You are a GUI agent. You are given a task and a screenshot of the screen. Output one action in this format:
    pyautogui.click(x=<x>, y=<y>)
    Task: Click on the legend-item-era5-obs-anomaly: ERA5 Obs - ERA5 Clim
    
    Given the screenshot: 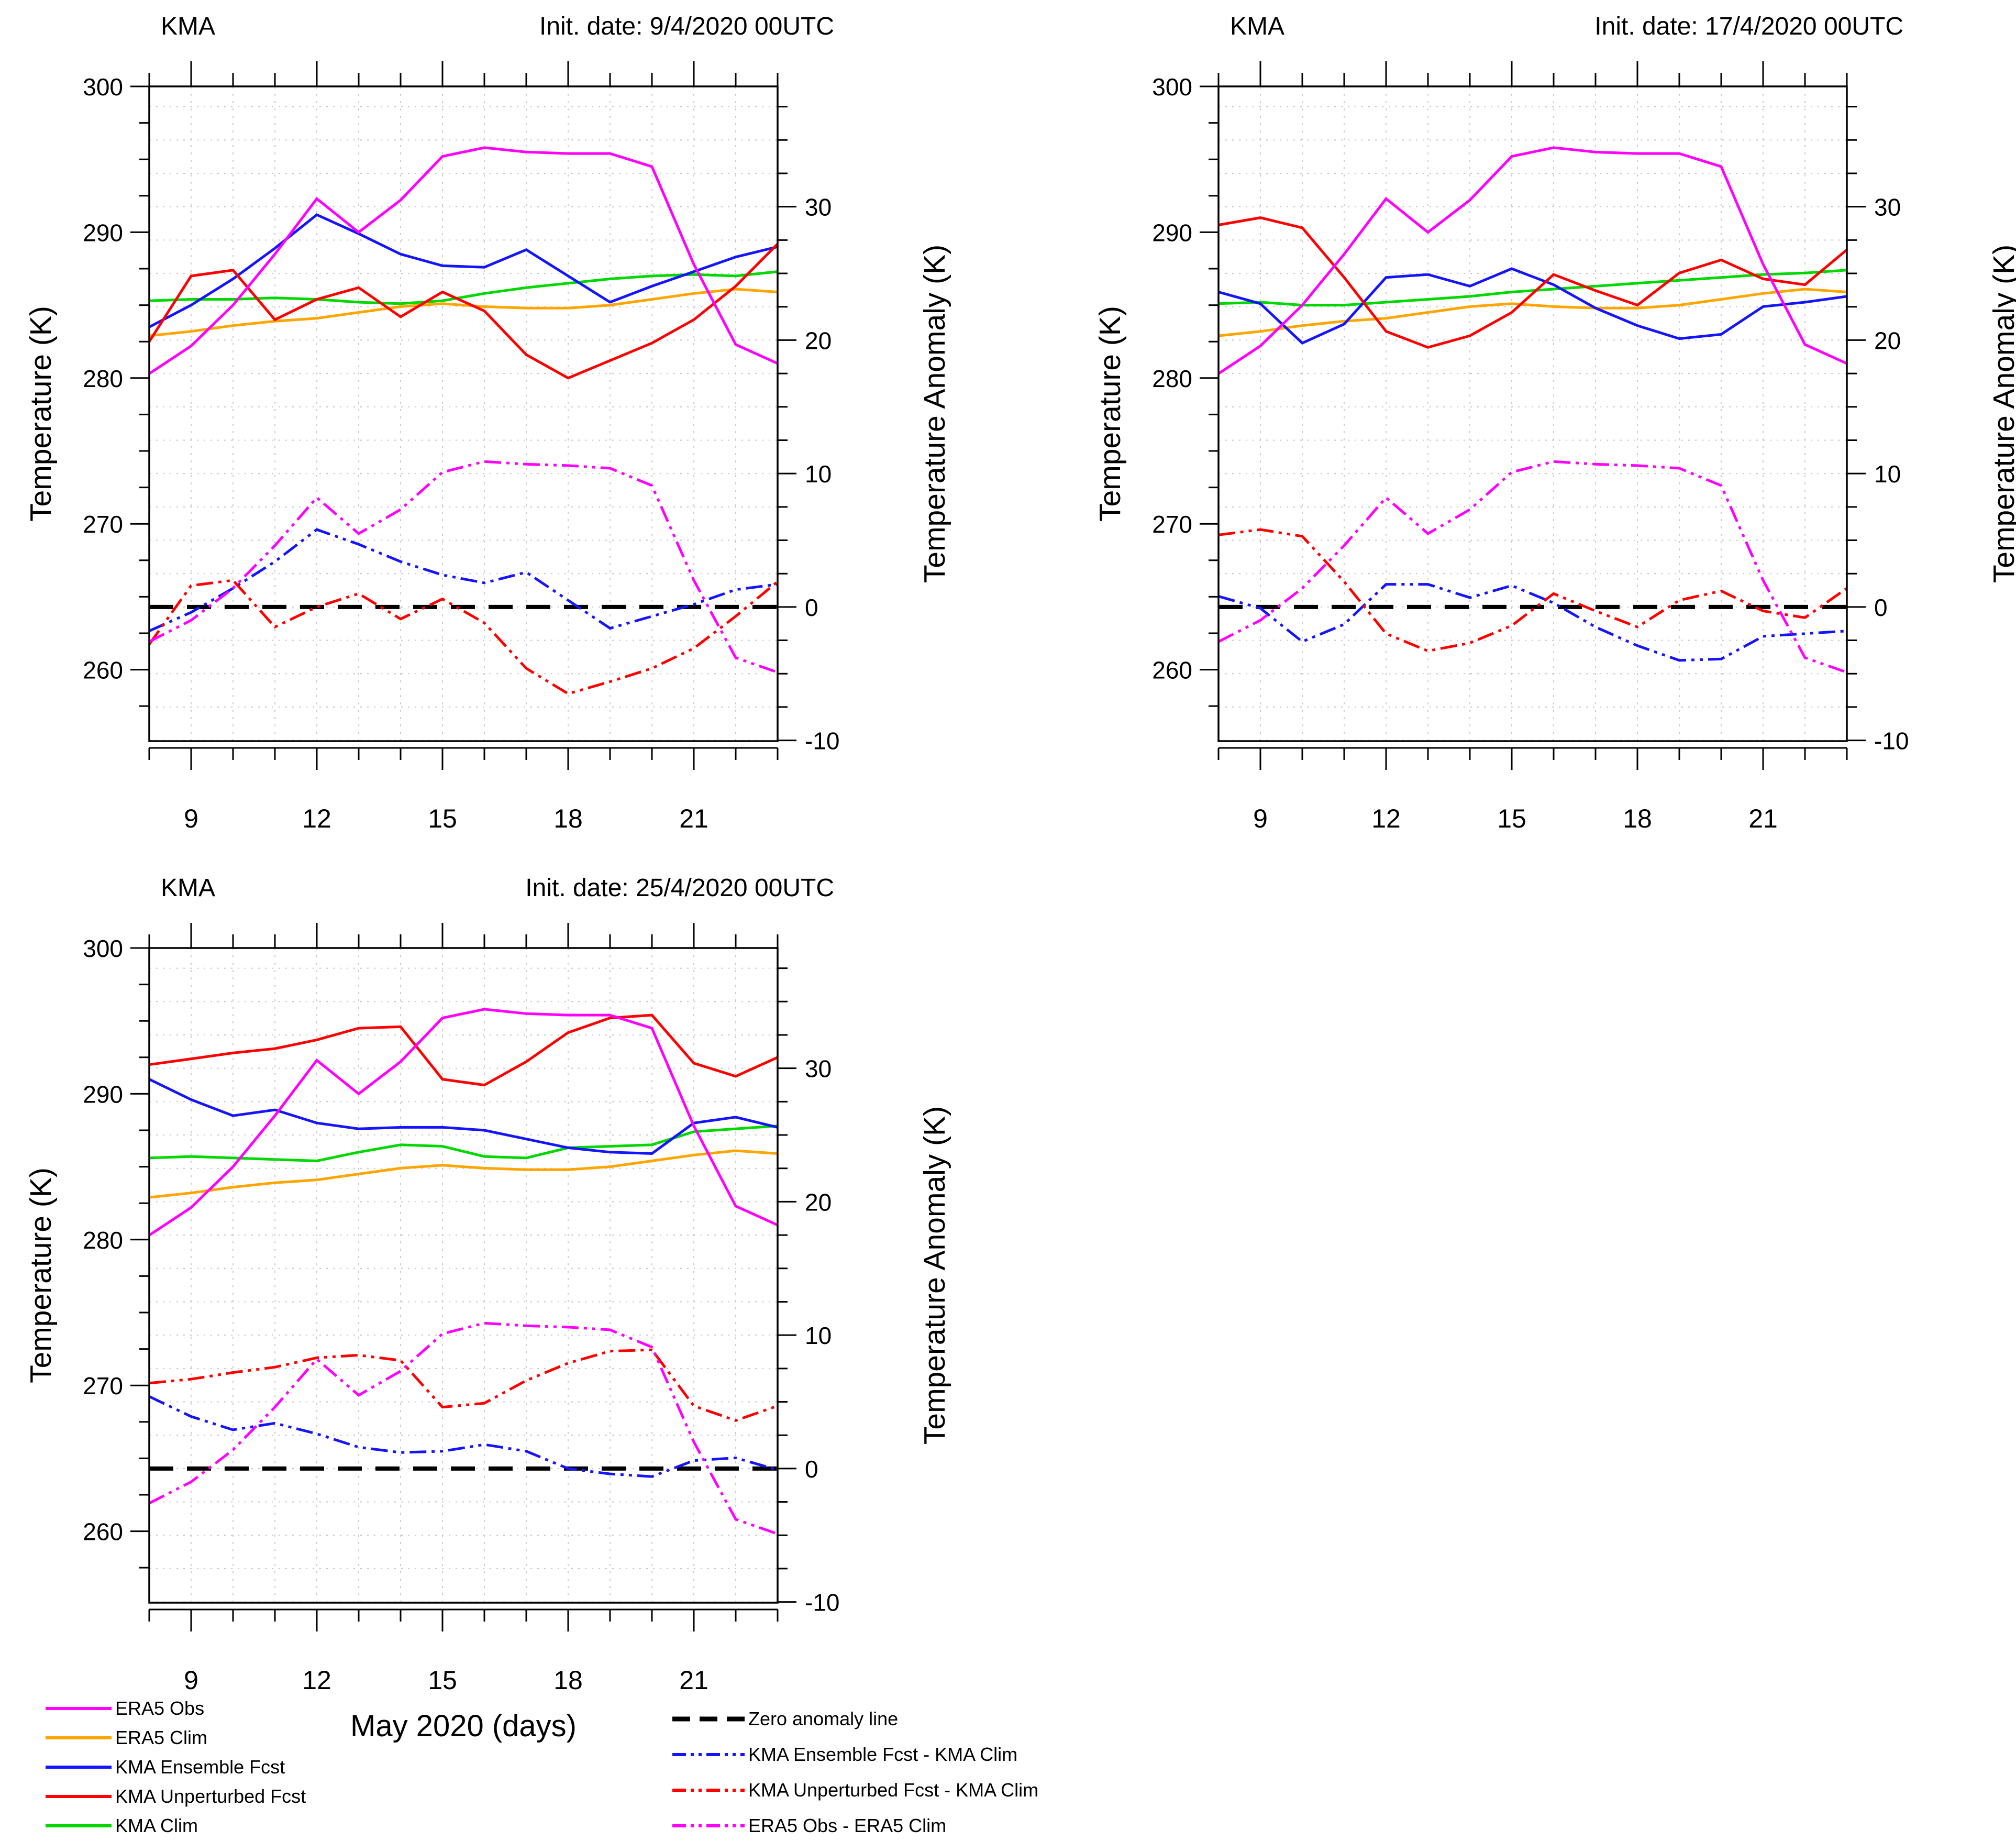 What is the action you would take?
    pyautogui.click(x=809, y=1826)
    